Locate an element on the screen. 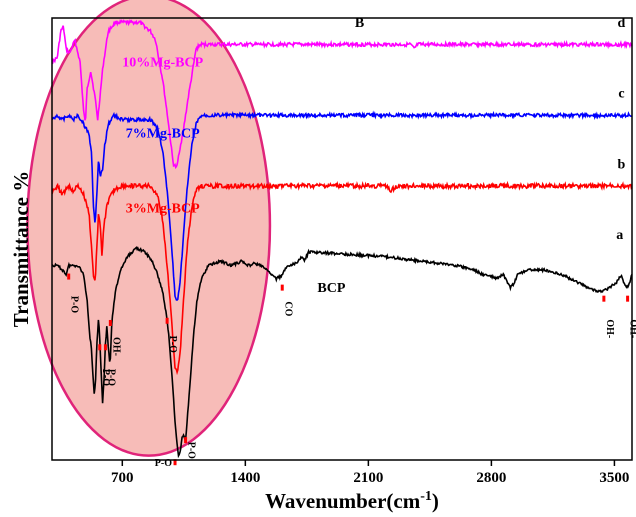 This screenshot has width=636, height=517. peak-label: CO is located at coordinates (287, 308).